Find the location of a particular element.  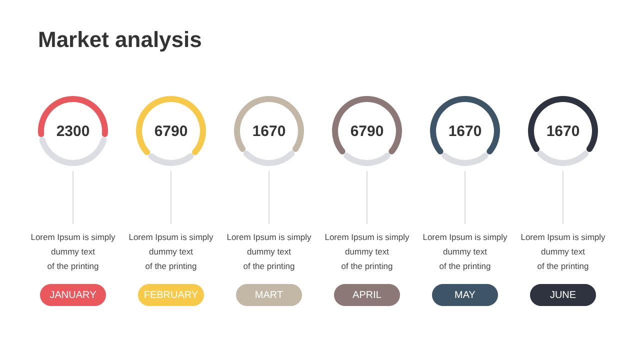

text: APRIL is located at coordinates (367, 295).